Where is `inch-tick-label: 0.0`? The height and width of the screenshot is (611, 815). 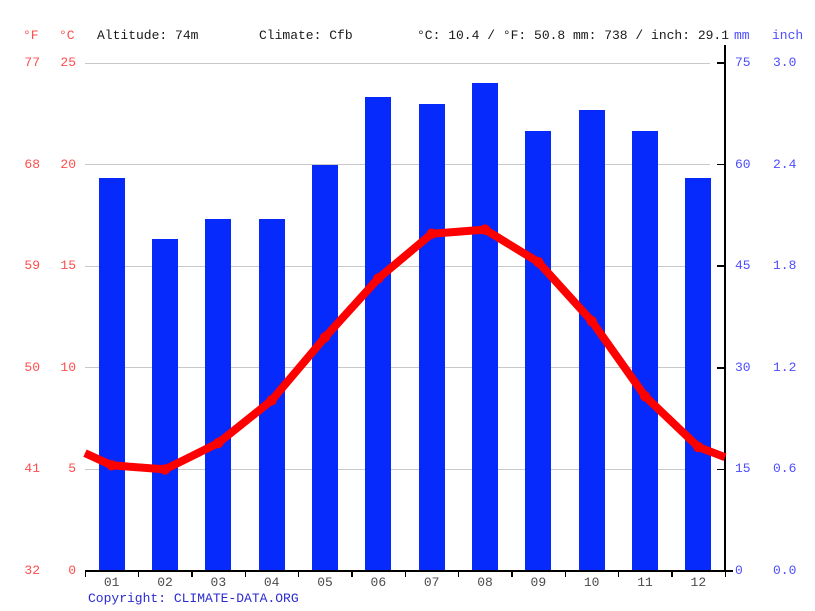
inch-tick-label: 0.0 is located at coordinates (785, 570).